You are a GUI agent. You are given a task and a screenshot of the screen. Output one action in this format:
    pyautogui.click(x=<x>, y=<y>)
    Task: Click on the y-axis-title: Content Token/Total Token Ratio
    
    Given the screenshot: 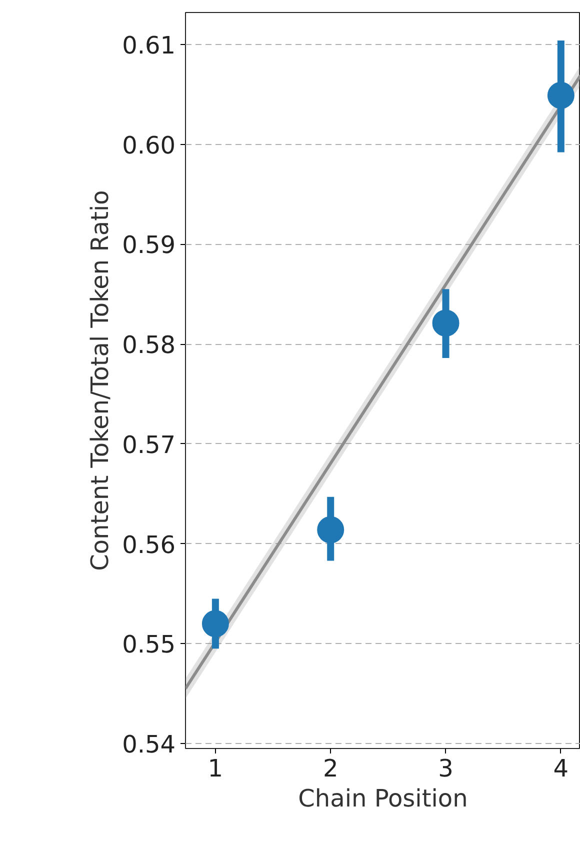 What is the action you would take?
    pyautogui.click(x=100, y=380)
    